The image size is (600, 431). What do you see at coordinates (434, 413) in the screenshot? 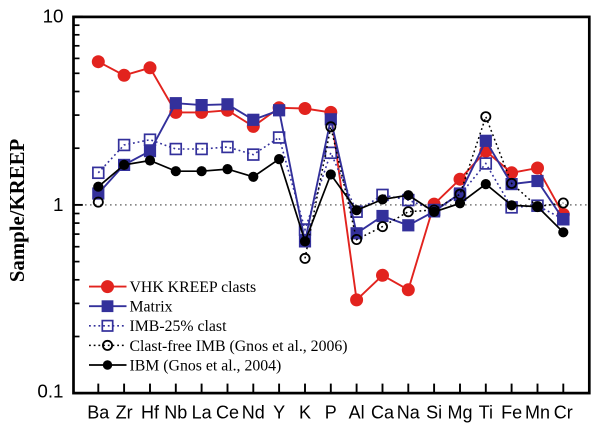
I see `svg-text: Si` at bounding box center [434, 413].